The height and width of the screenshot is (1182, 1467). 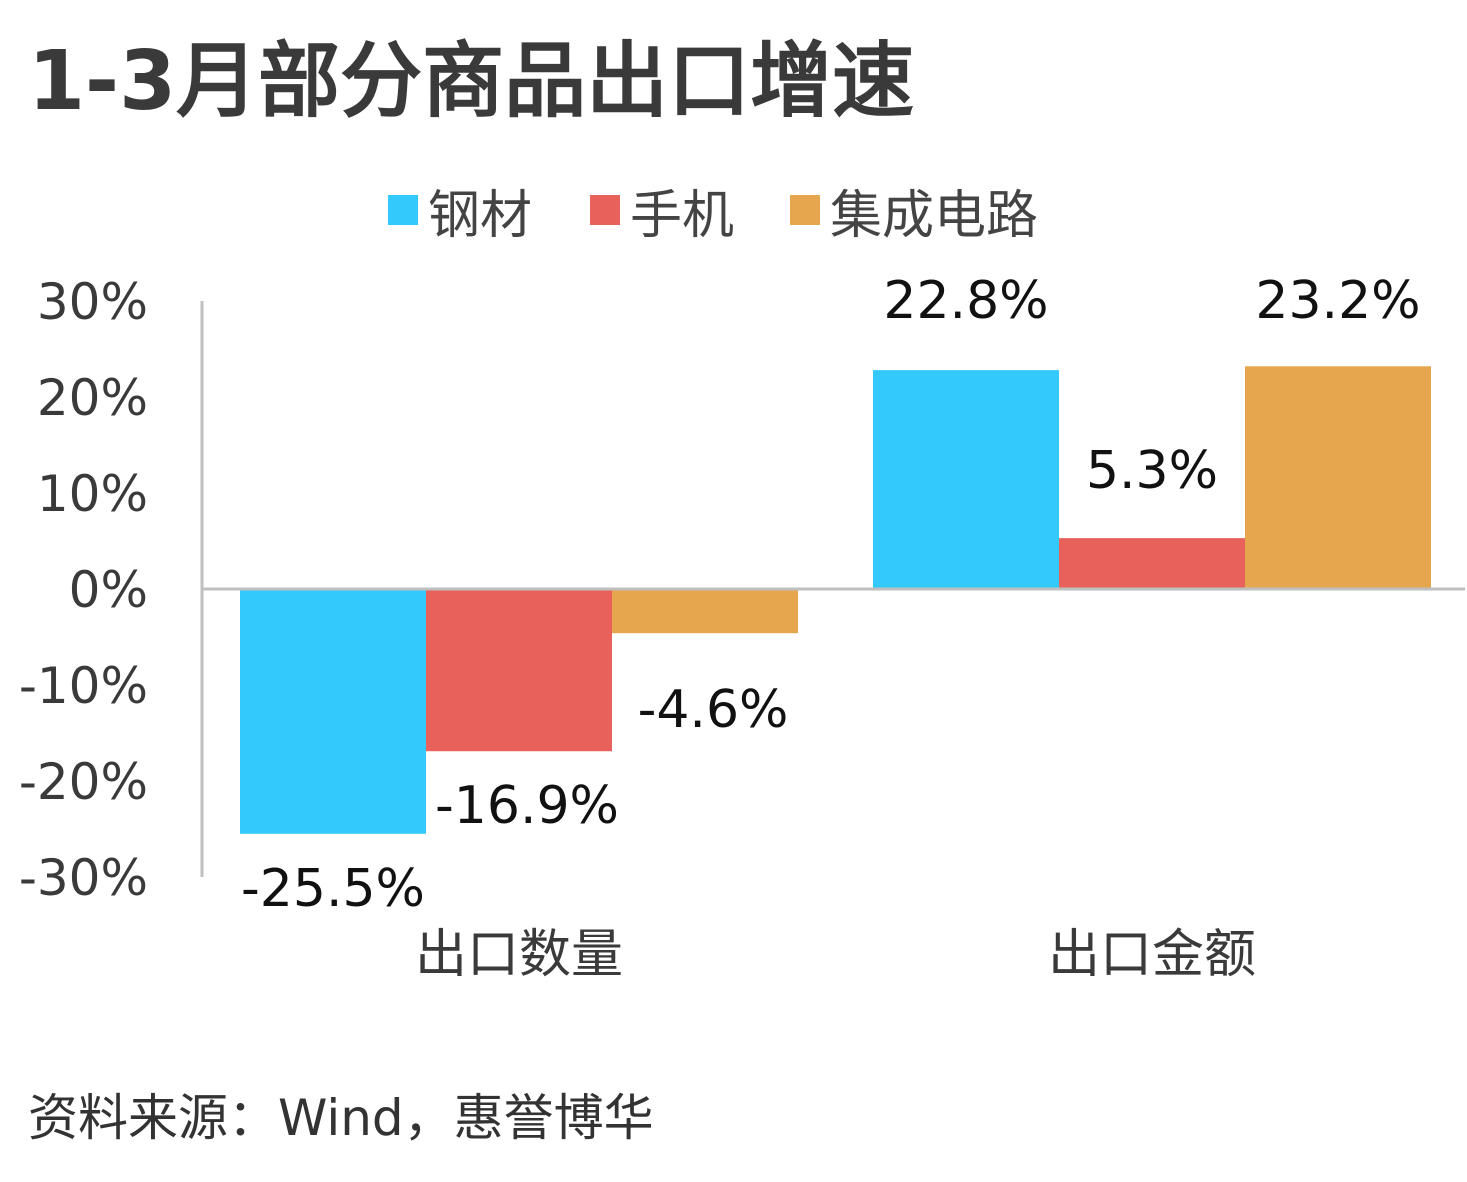 I want to click on y-tick-label: 20%, so click(x=92, y=398).